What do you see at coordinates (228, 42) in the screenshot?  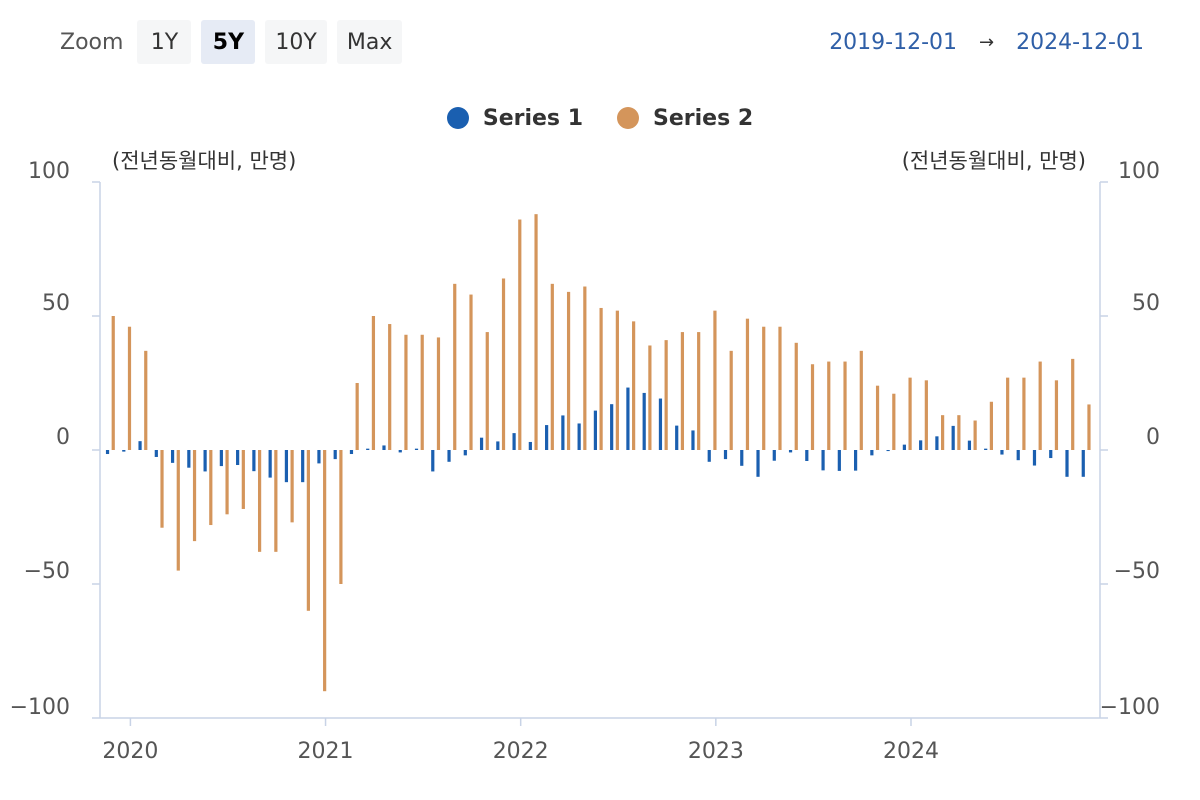 I see `zoom-5y-button: 5Y` at bounding box center [228, 42].